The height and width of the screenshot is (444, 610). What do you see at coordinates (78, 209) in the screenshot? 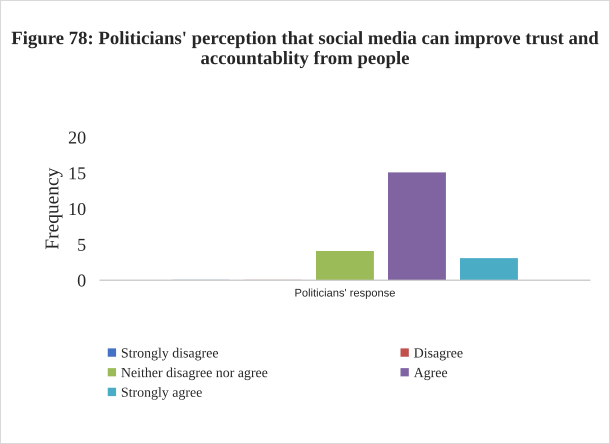
I see `y-tick-label: 10` at bounding box center [78, 209].